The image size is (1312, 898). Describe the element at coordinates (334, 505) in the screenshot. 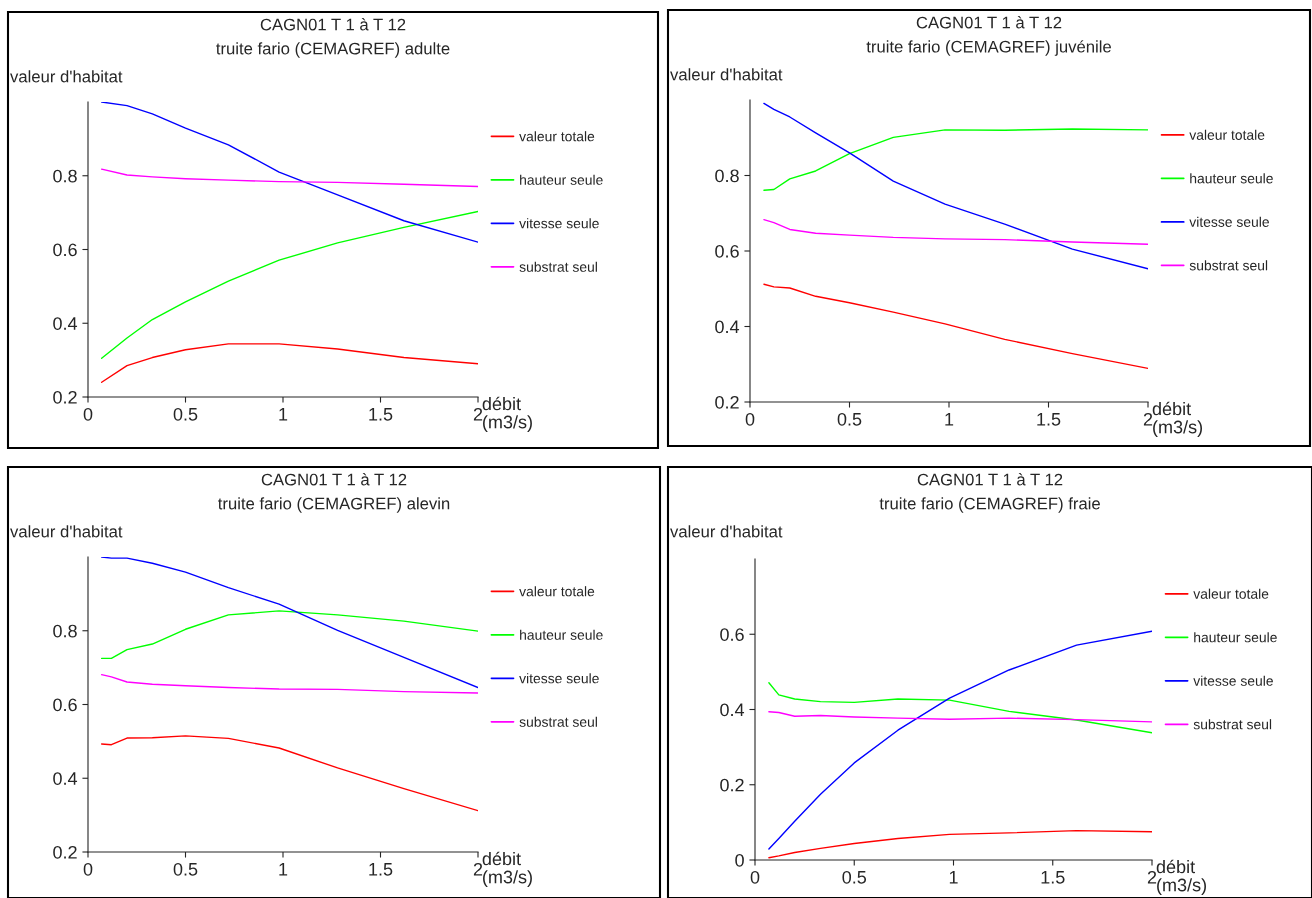

I see `chart-subtitle: truite fario (CEMAGREF) alevin` at that location.